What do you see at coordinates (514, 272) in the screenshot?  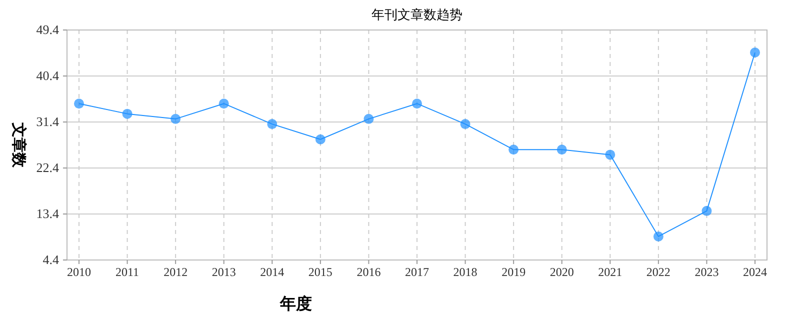 I see `x-tick-label: 2019` at bounding box center [514, 272].